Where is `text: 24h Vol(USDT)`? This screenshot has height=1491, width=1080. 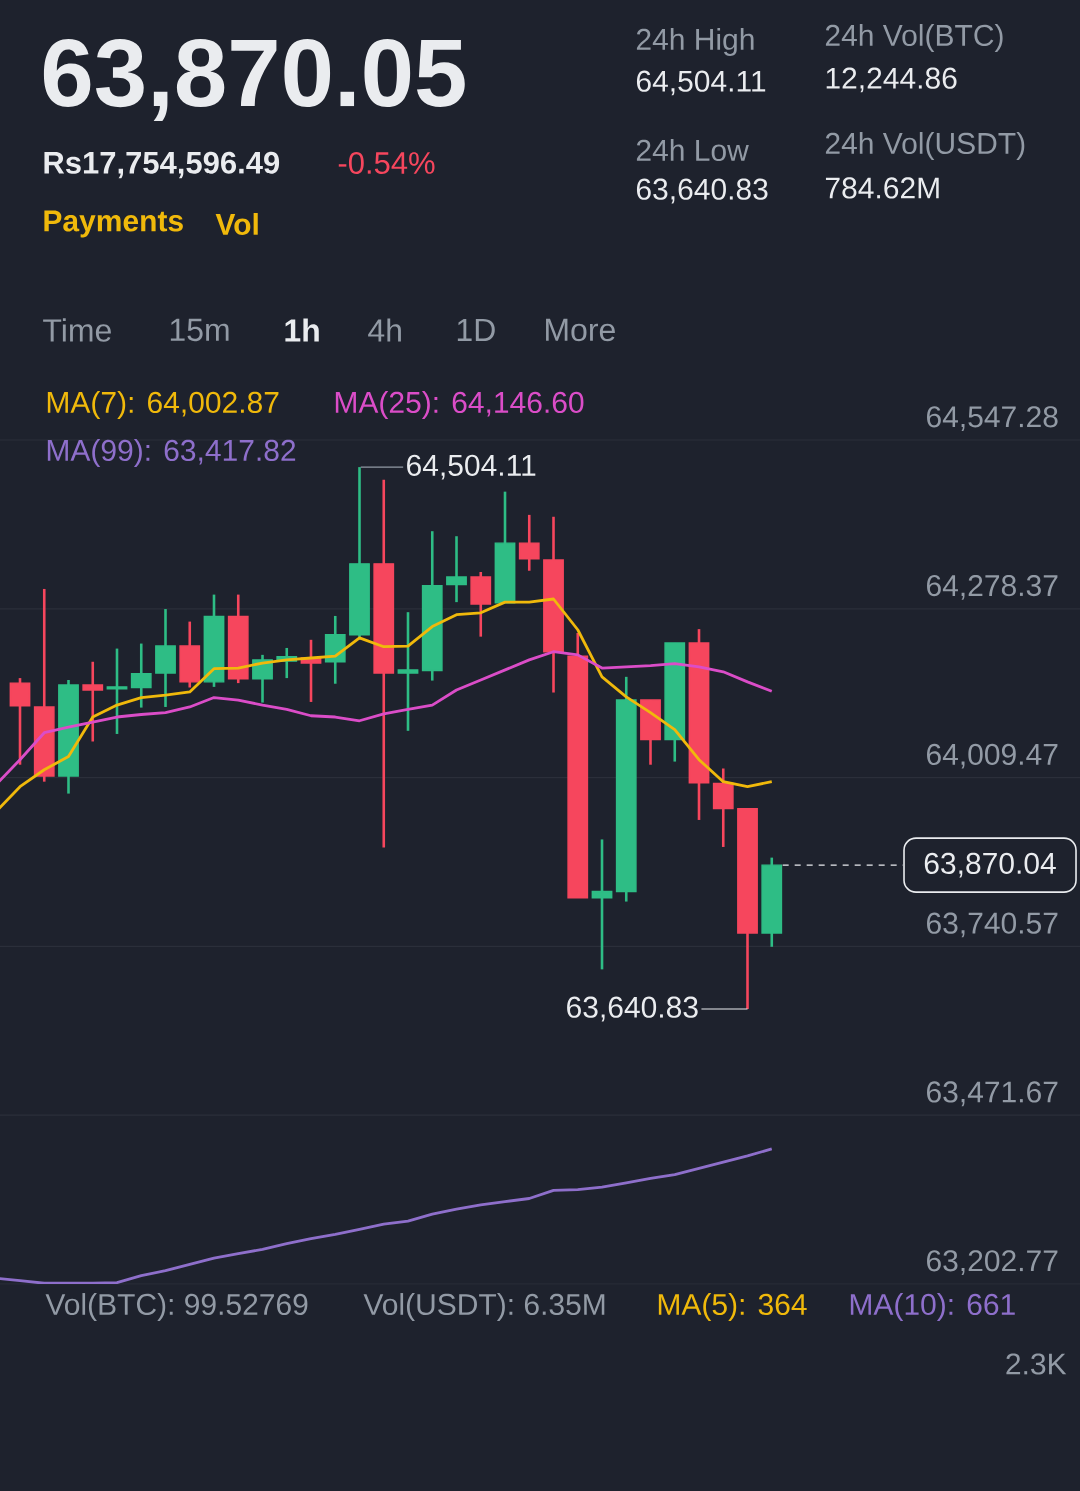
text: 24h Vol(USDT) is located at coordinates (925, 146).